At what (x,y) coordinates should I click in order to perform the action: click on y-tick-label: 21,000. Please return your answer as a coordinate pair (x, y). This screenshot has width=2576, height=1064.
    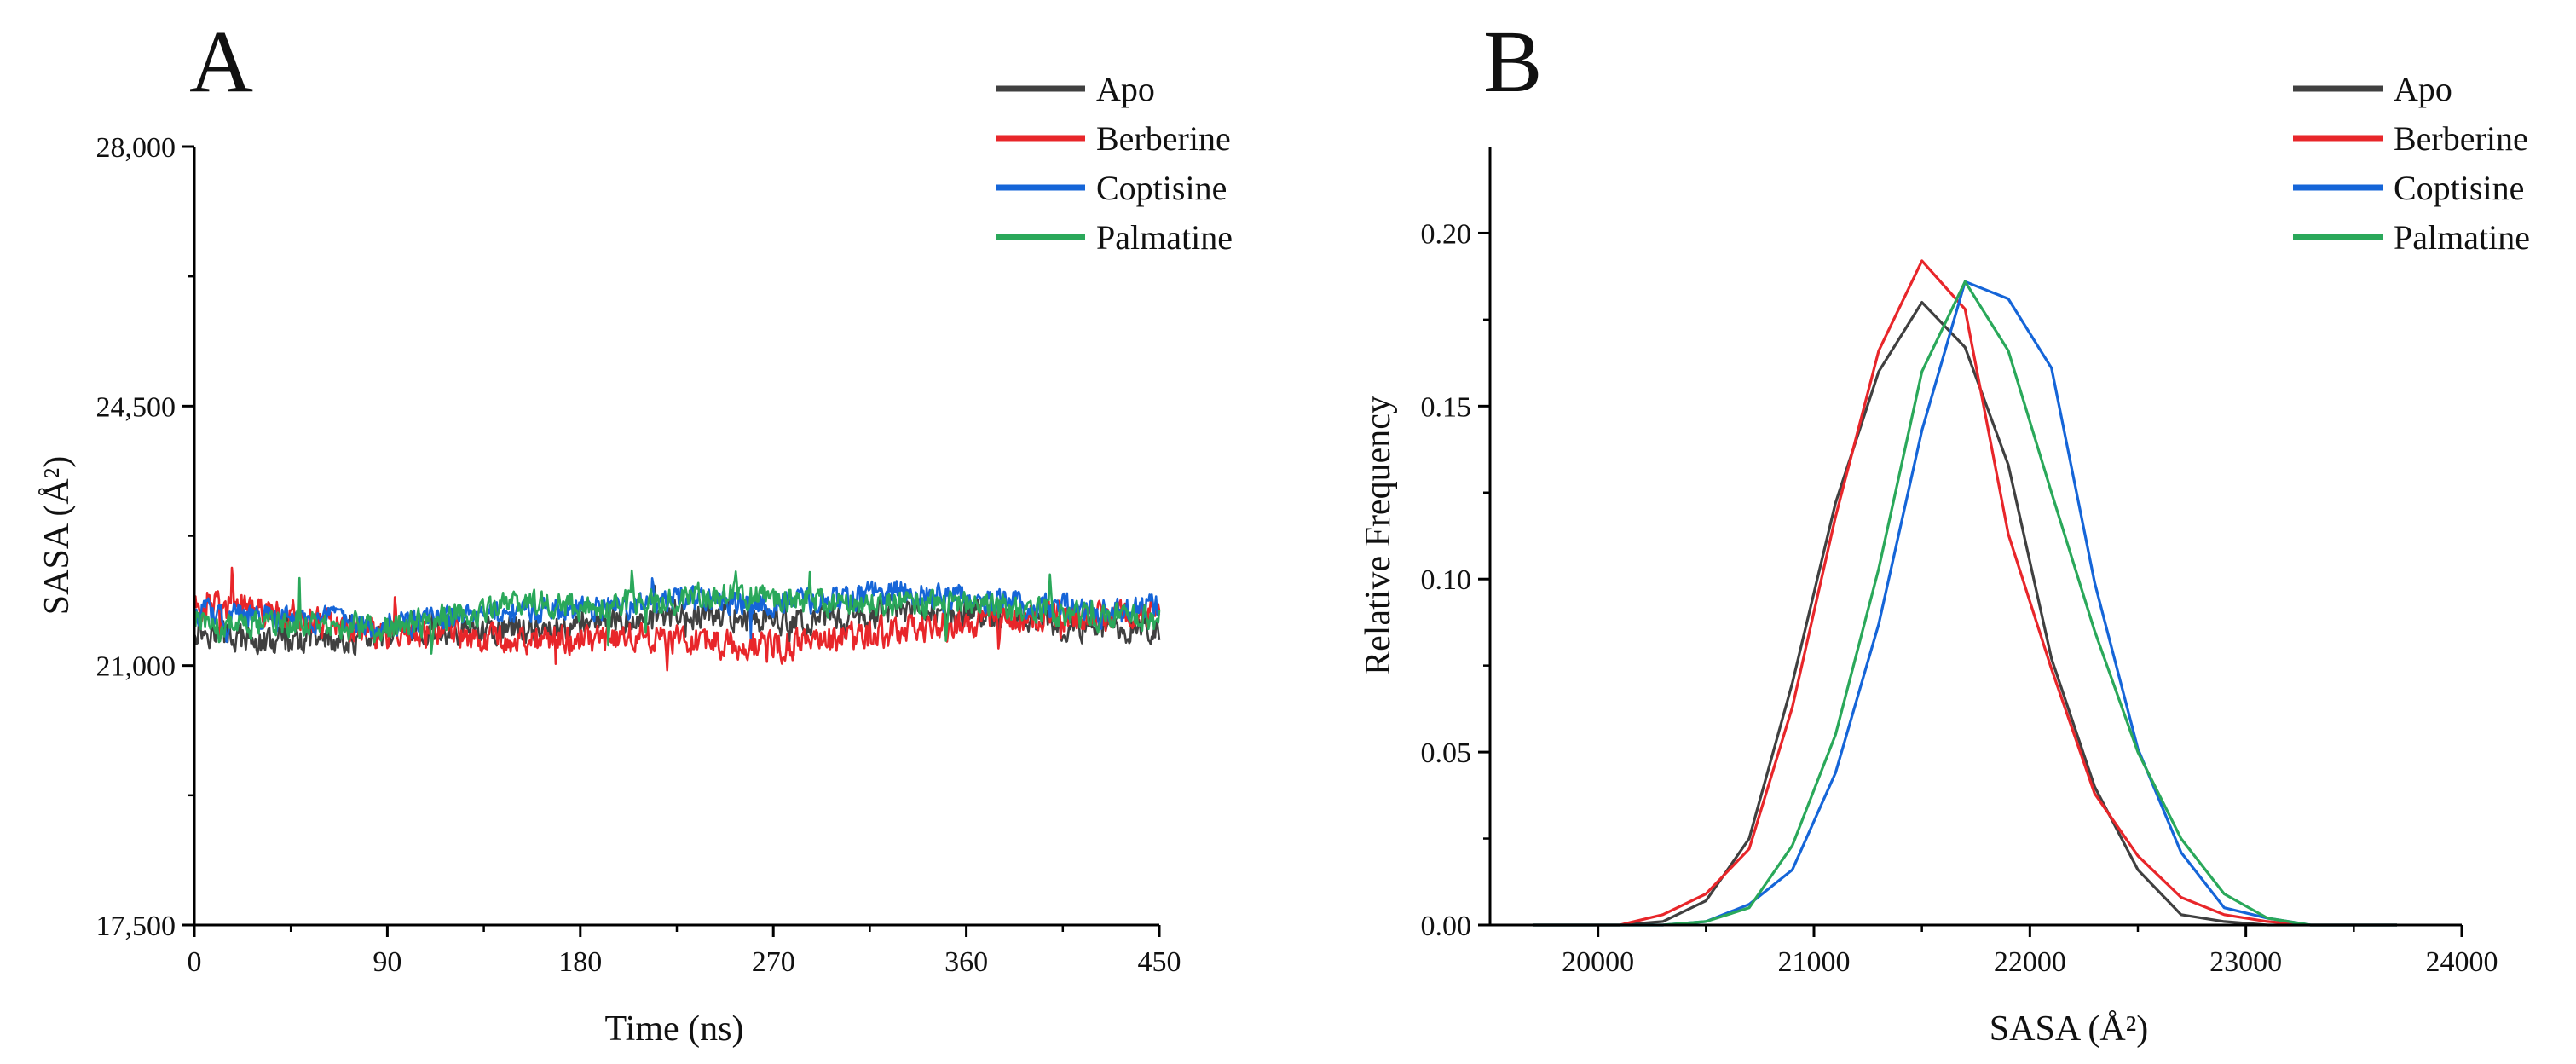
    Looking at the image, I should click on (136, 667).